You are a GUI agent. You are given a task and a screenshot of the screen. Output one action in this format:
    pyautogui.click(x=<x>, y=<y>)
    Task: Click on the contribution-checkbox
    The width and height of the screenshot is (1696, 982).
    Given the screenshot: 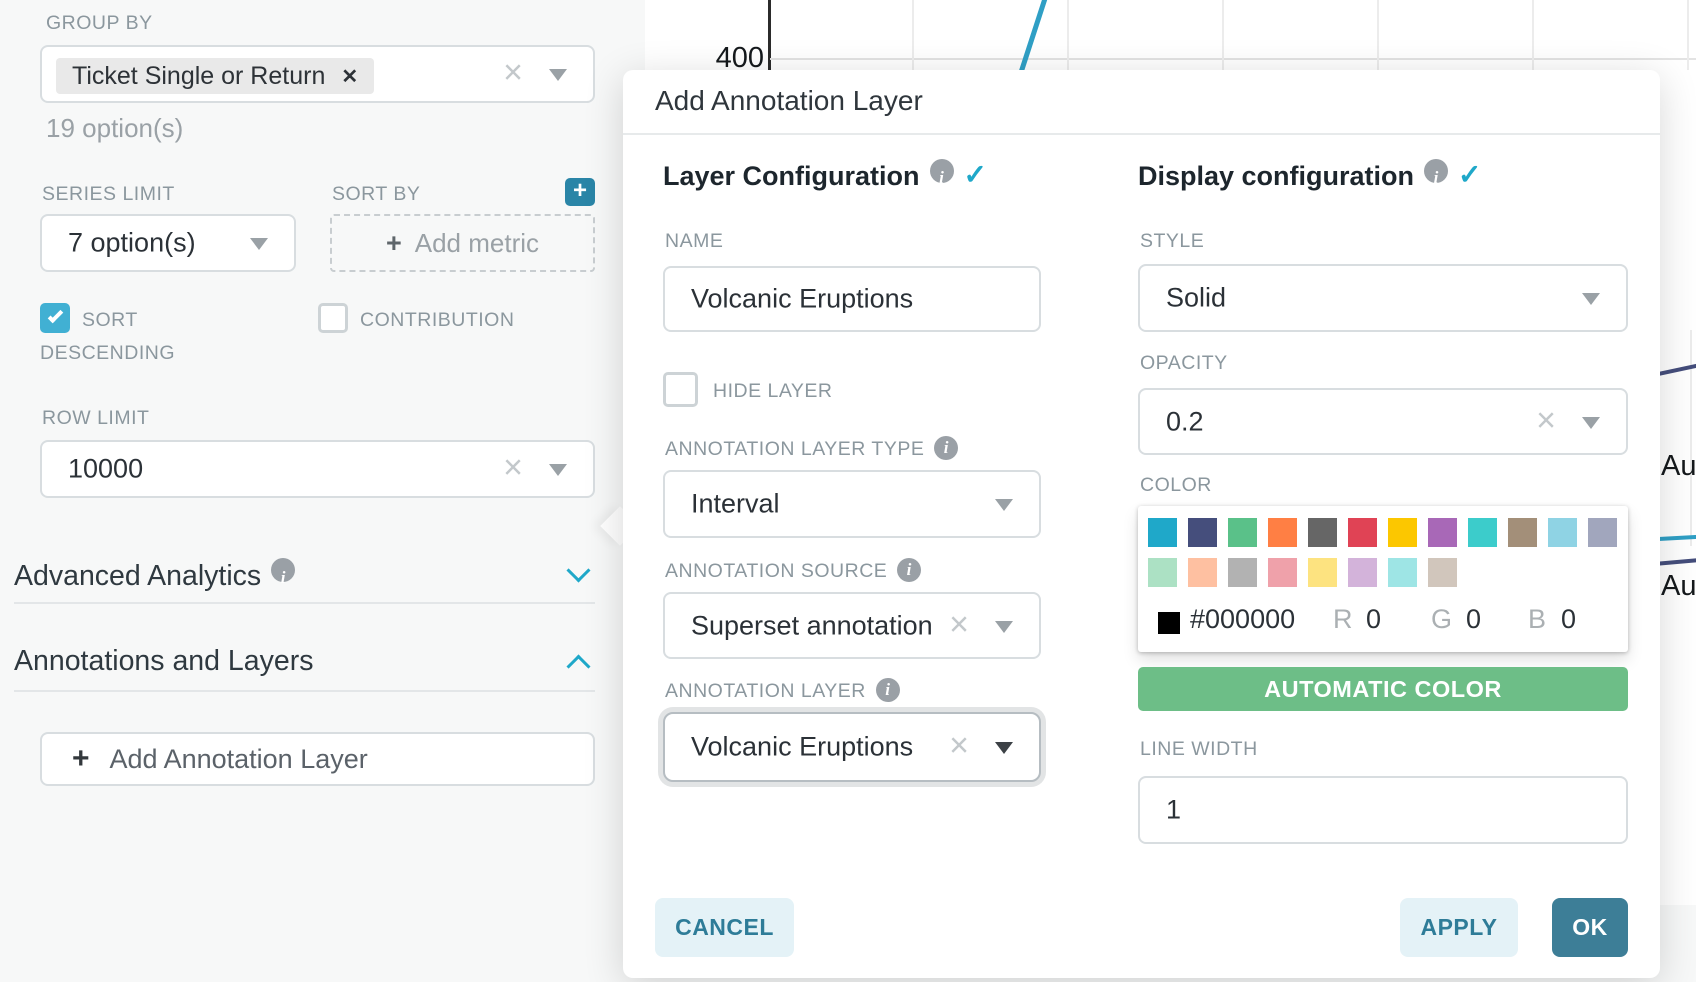 What is the action you would take?
    pyautogui.click(x=333, y=318)
    